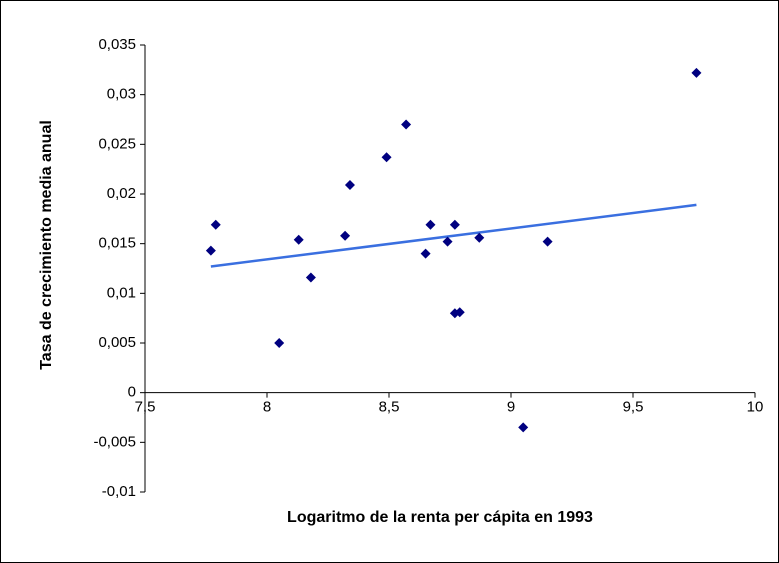 This screenshot has width=779, height=563. I want to click on y-tick-label: 0,02, so click(121, 193).